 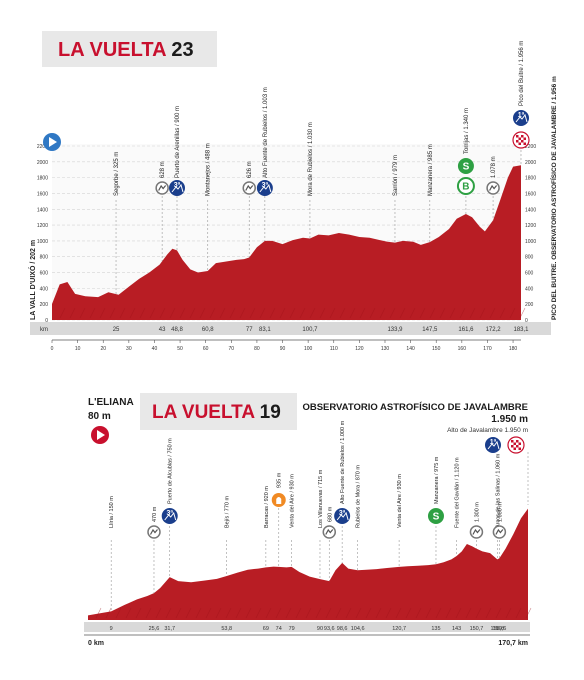 I want to click on c2-poi-sprint-icon, so click(x=435, y=516).